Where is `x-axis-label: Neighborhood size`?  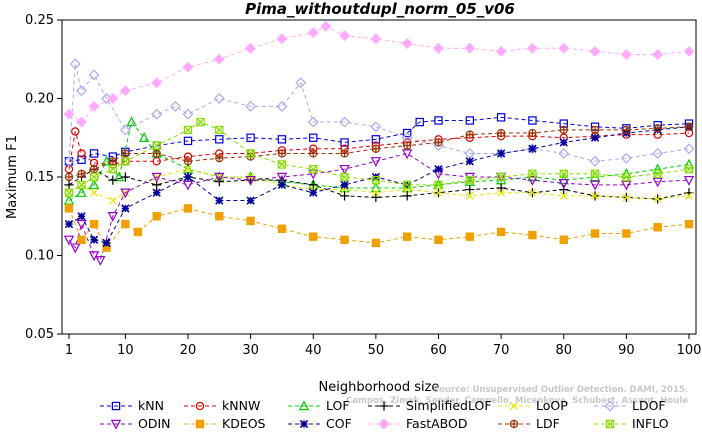
x-axis-label: Neighborhood size is located at coordinates (379, 387).